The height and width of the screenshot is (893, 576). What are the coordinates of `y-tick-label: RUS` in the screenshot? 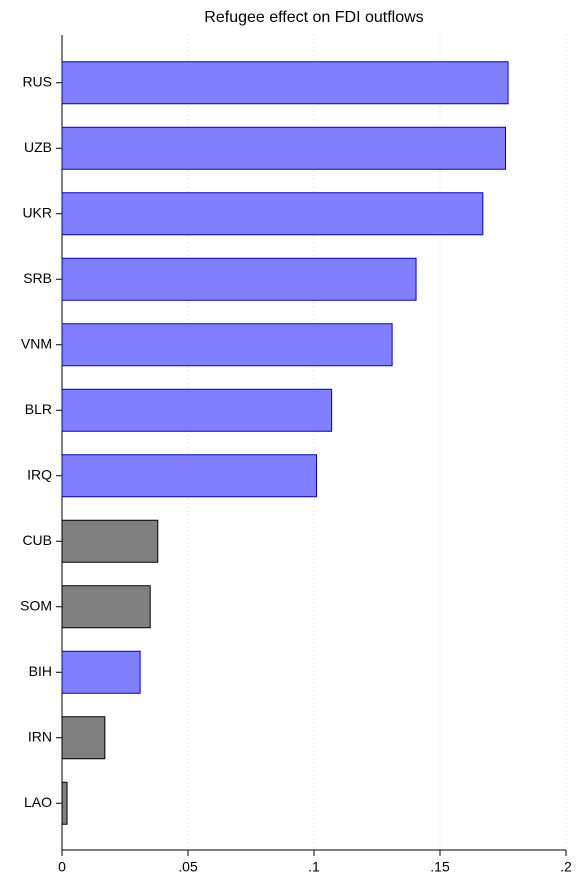 It's located at (37, 81).